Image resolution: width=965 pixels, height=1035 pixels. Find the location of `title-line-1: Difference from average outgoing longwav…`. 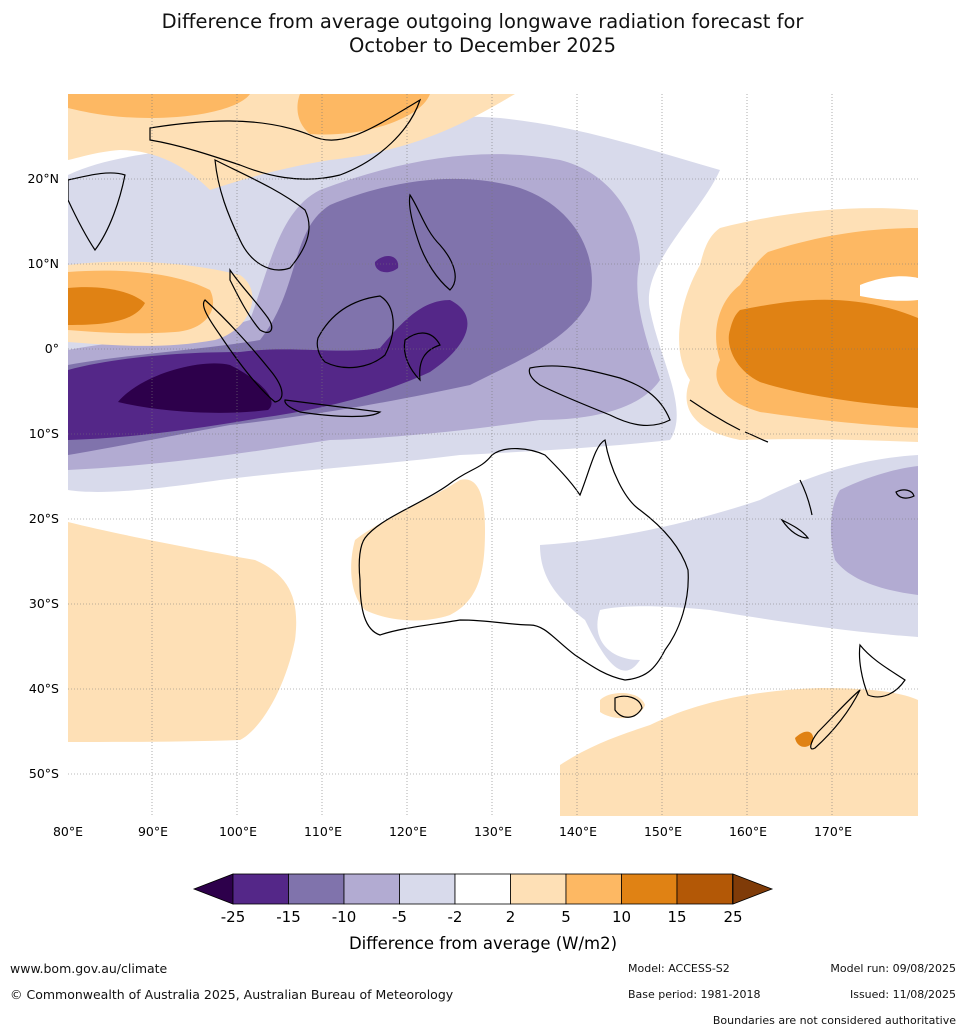

title-line-1: Difference from average outgoing longwav… is located at coordinates (482, 21).